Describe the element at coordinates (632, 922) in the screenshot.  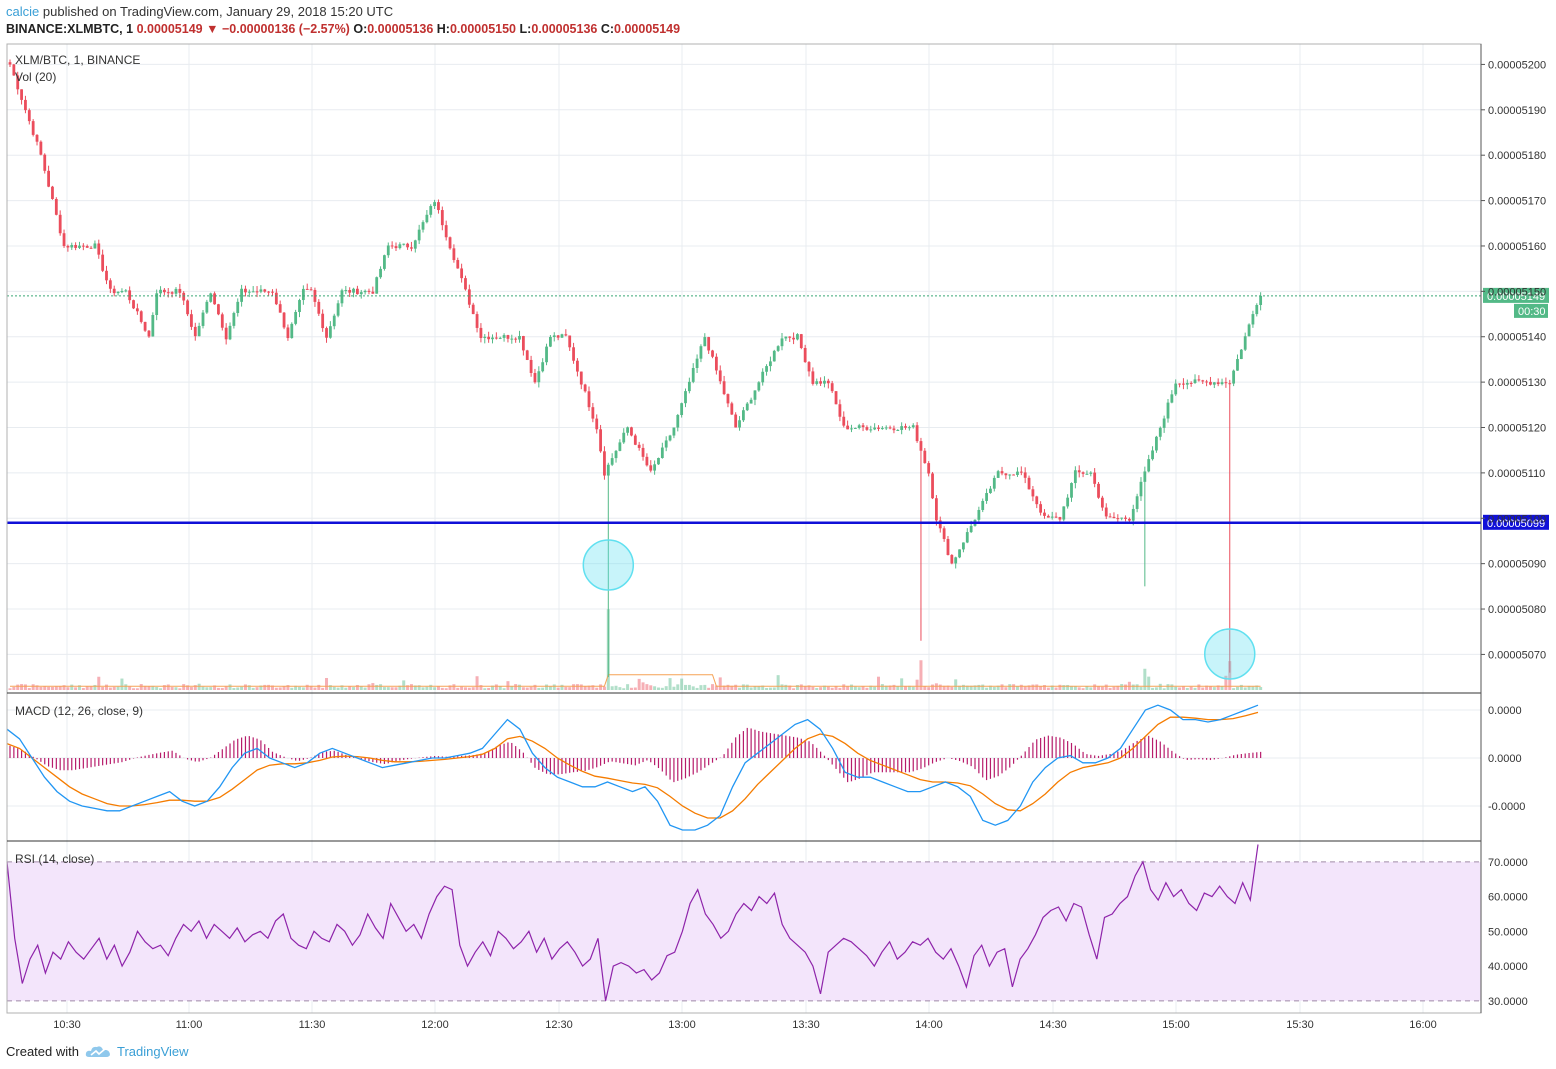
I see `rsi-line` at that location.